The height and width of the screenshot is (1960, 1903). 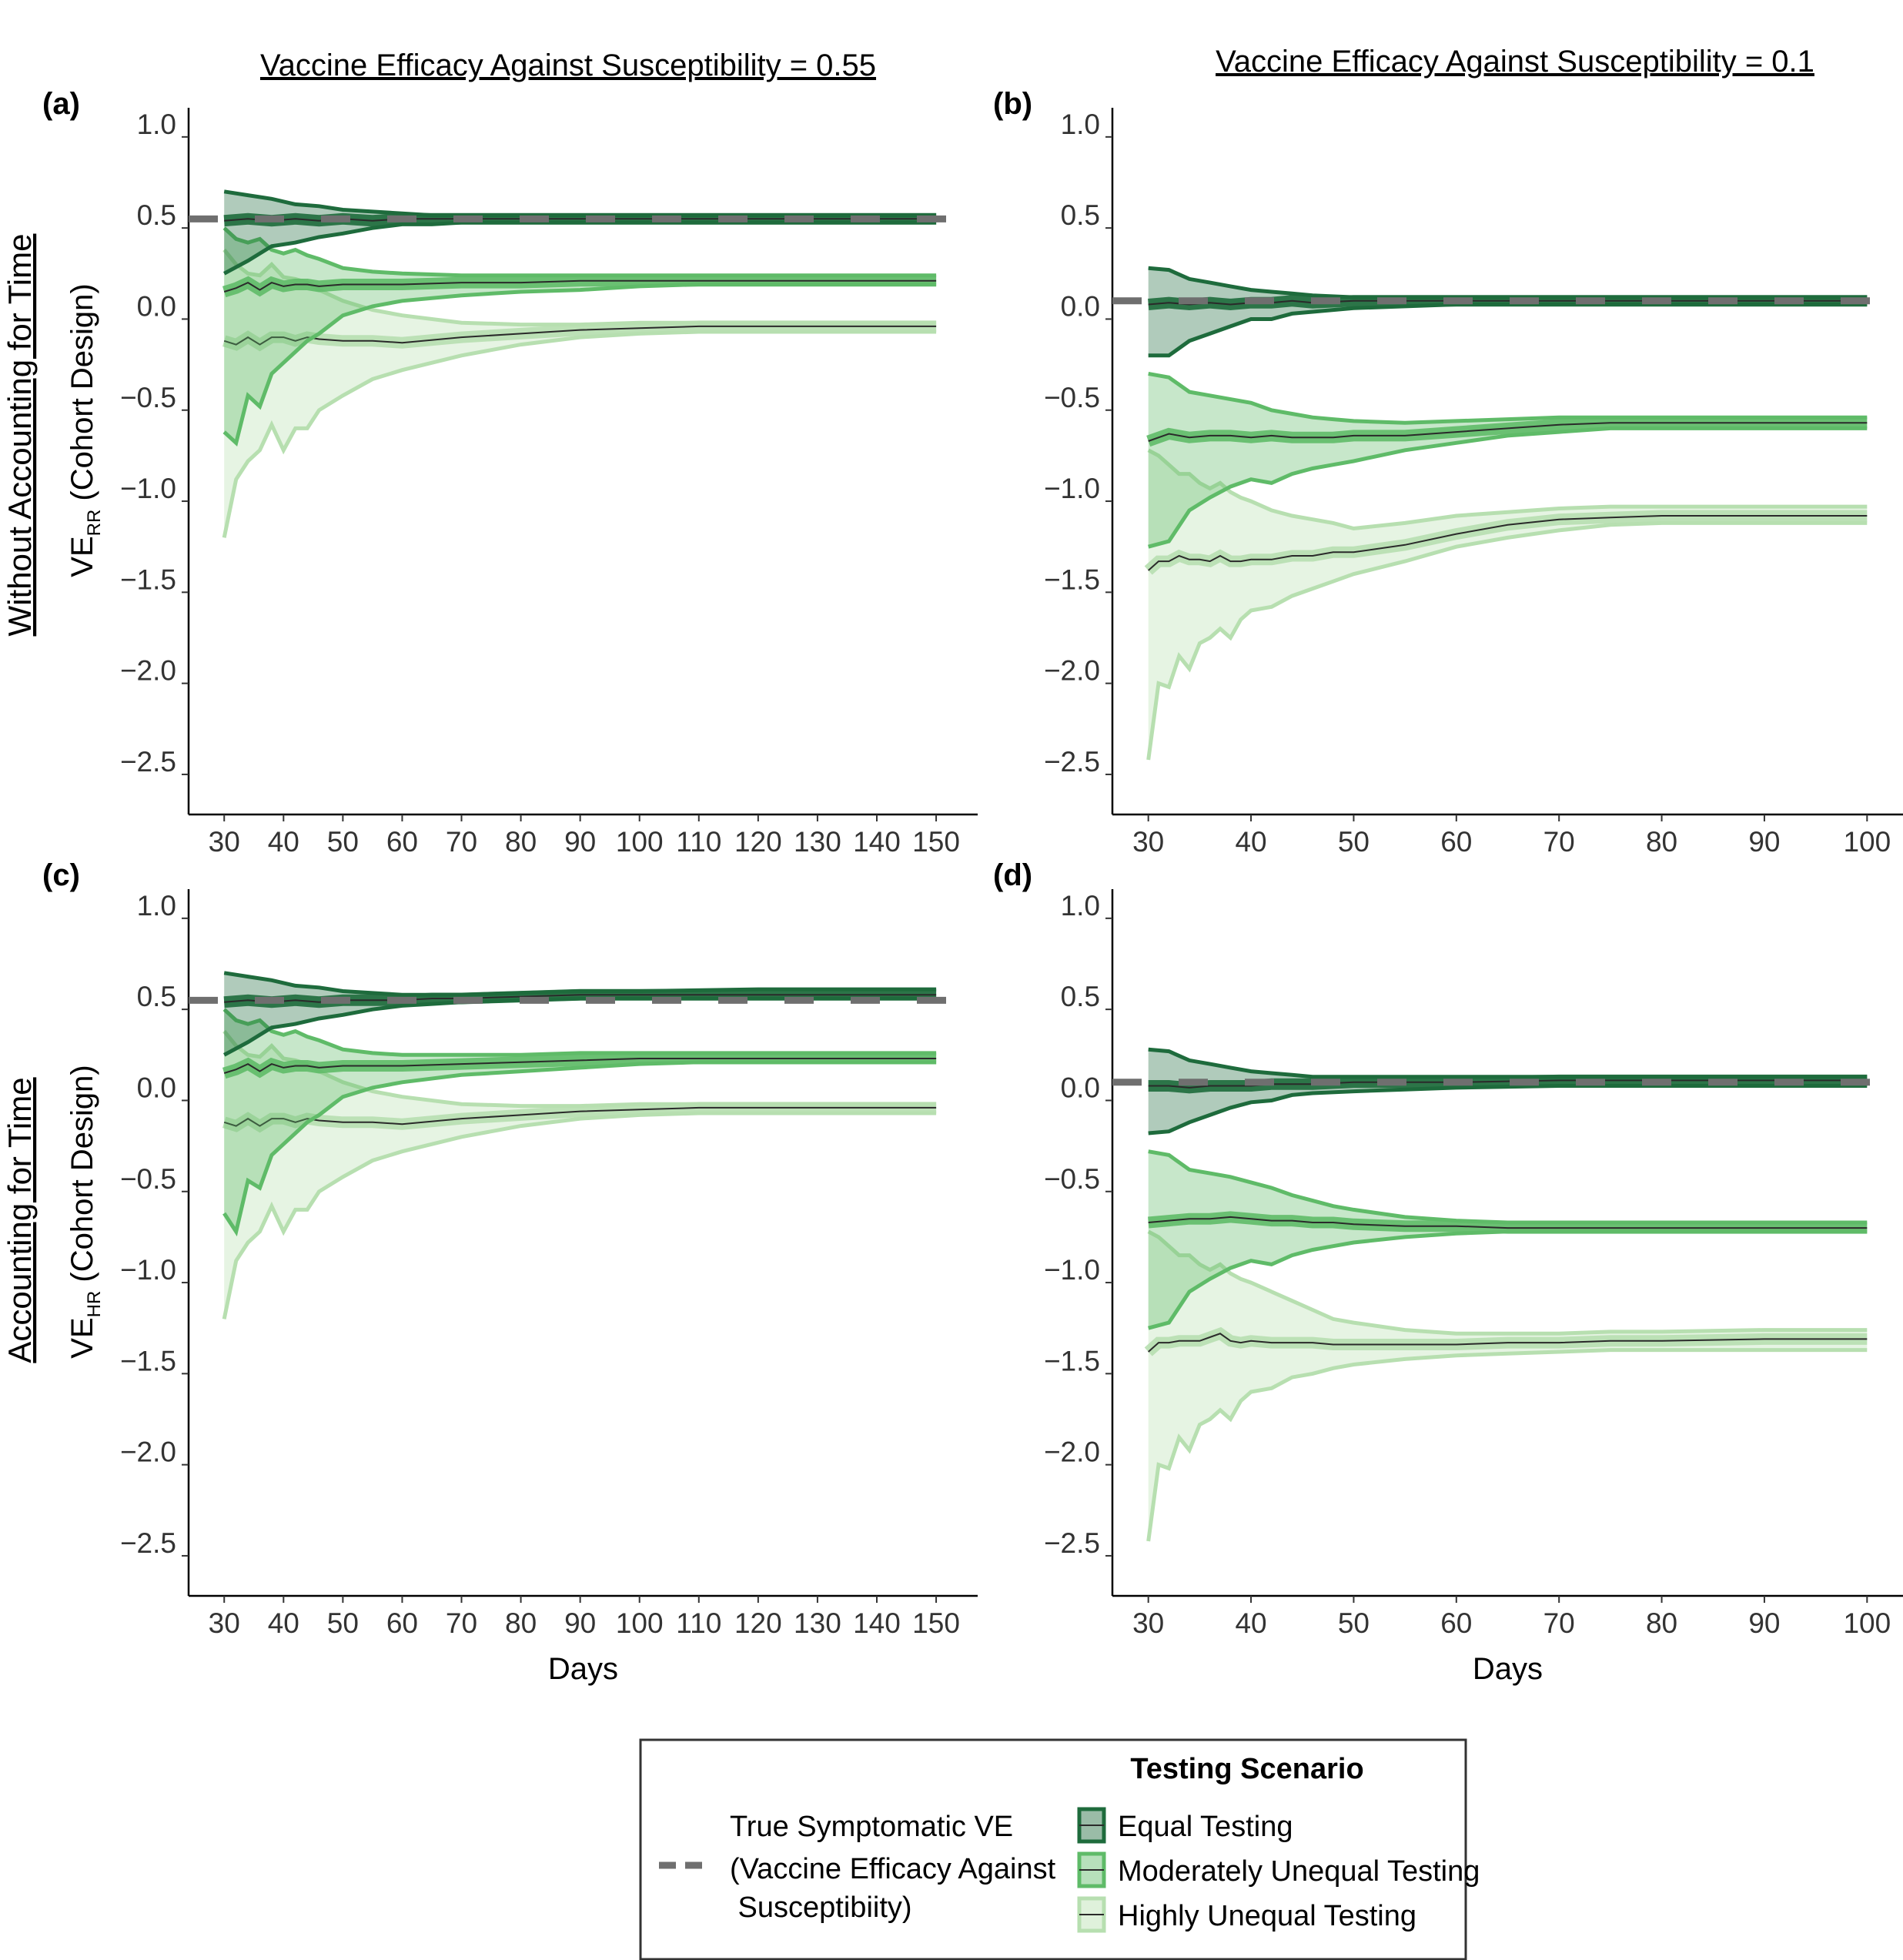 I want to click on y-axis-title: VERR (Cohort Design), so click(x=85, y=430).